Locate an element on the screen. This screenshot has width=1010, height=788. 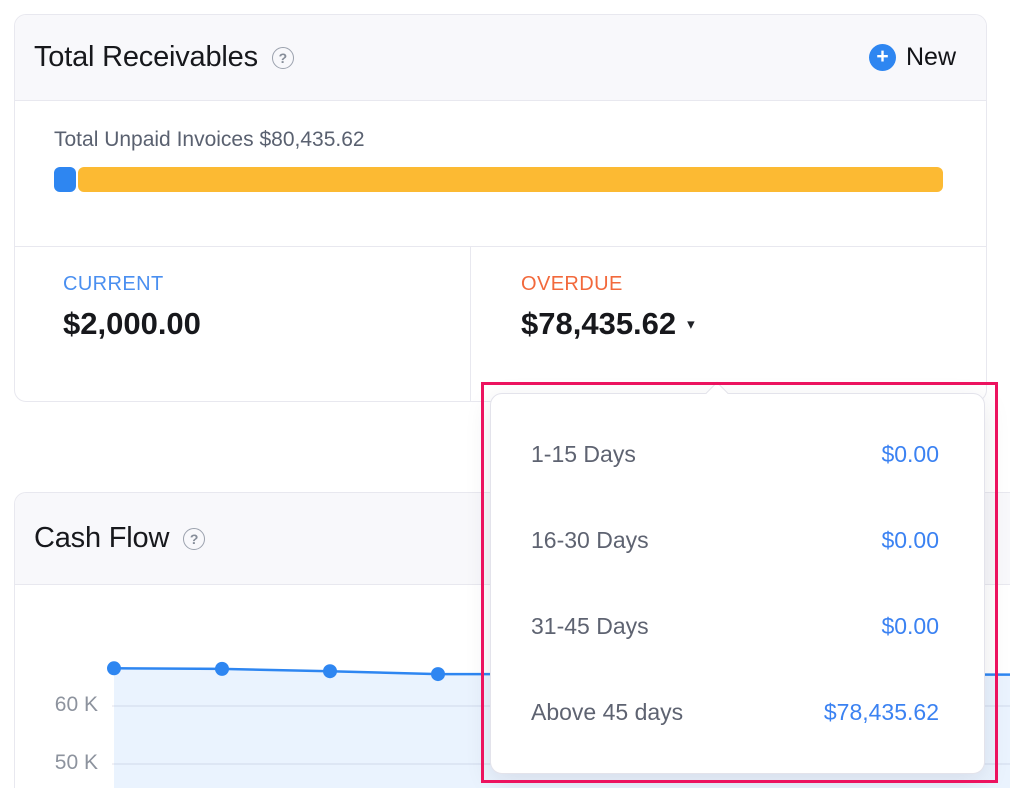
new-button: + New is located at coordinates (912, 57).